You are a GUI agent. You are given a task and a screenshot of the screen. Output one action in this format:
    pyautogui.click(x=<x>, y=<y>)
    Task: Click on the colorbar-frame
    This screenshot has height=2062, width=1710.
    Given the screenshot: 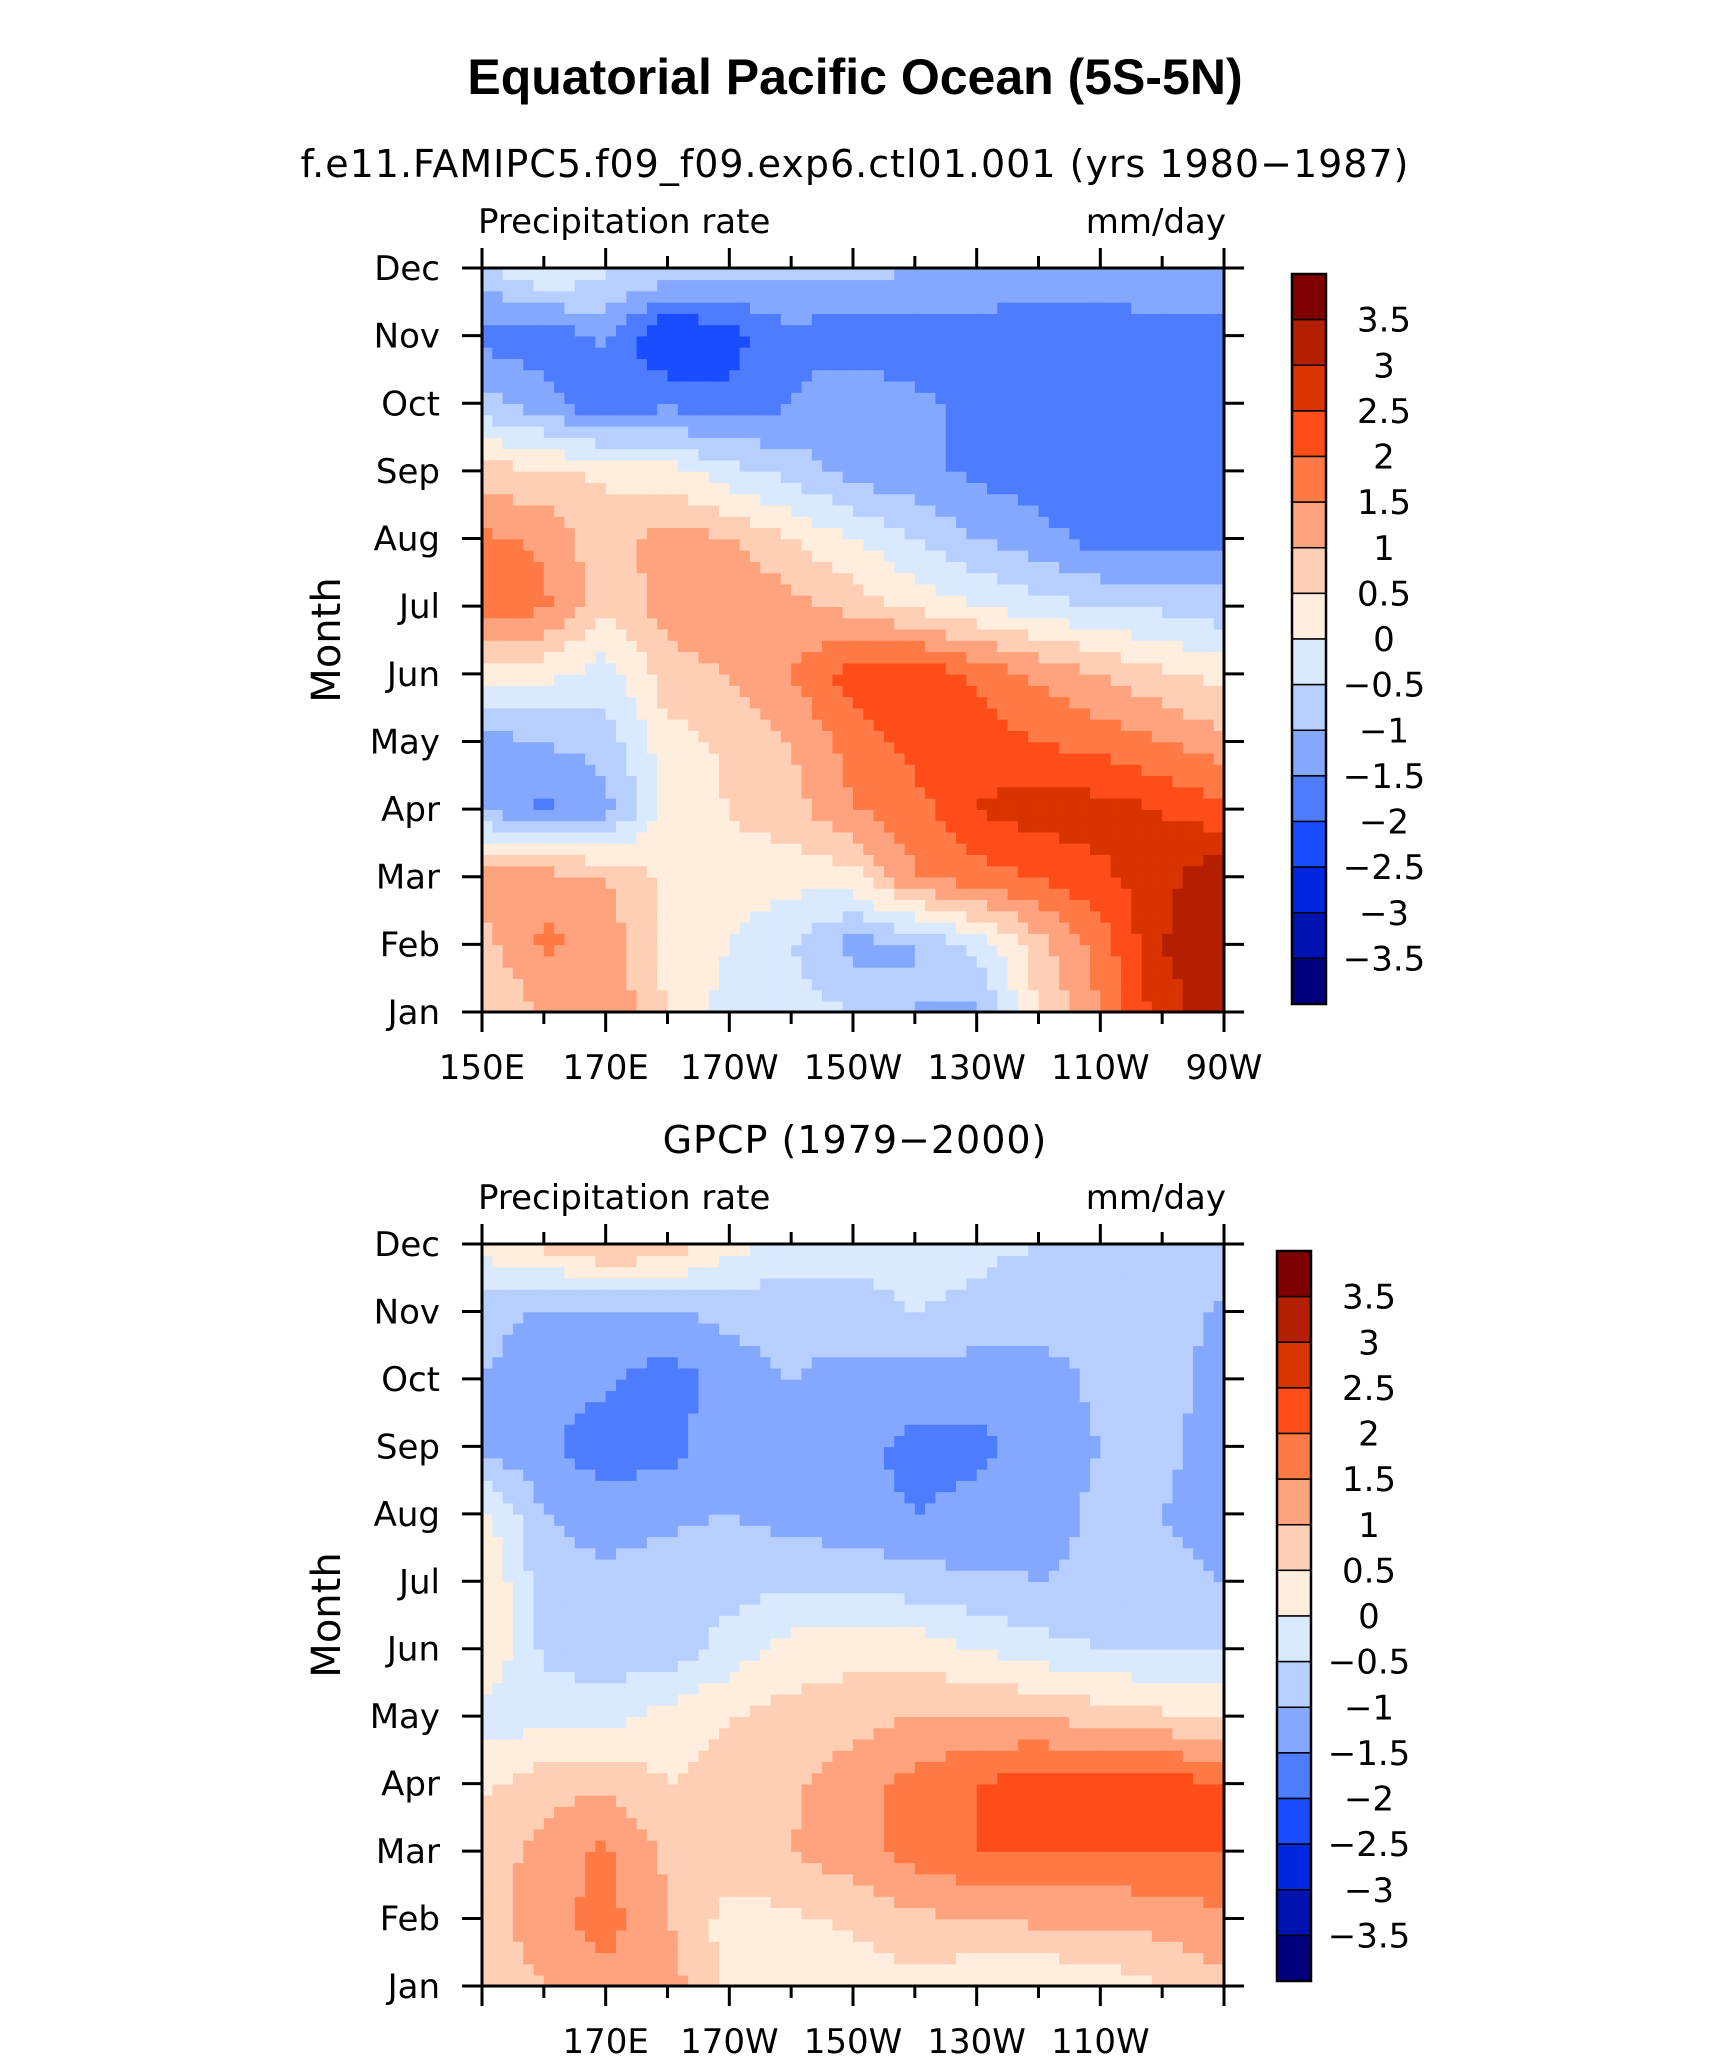 What is the action you would take?
    pyautogui.click(x=1309, y=639)
    